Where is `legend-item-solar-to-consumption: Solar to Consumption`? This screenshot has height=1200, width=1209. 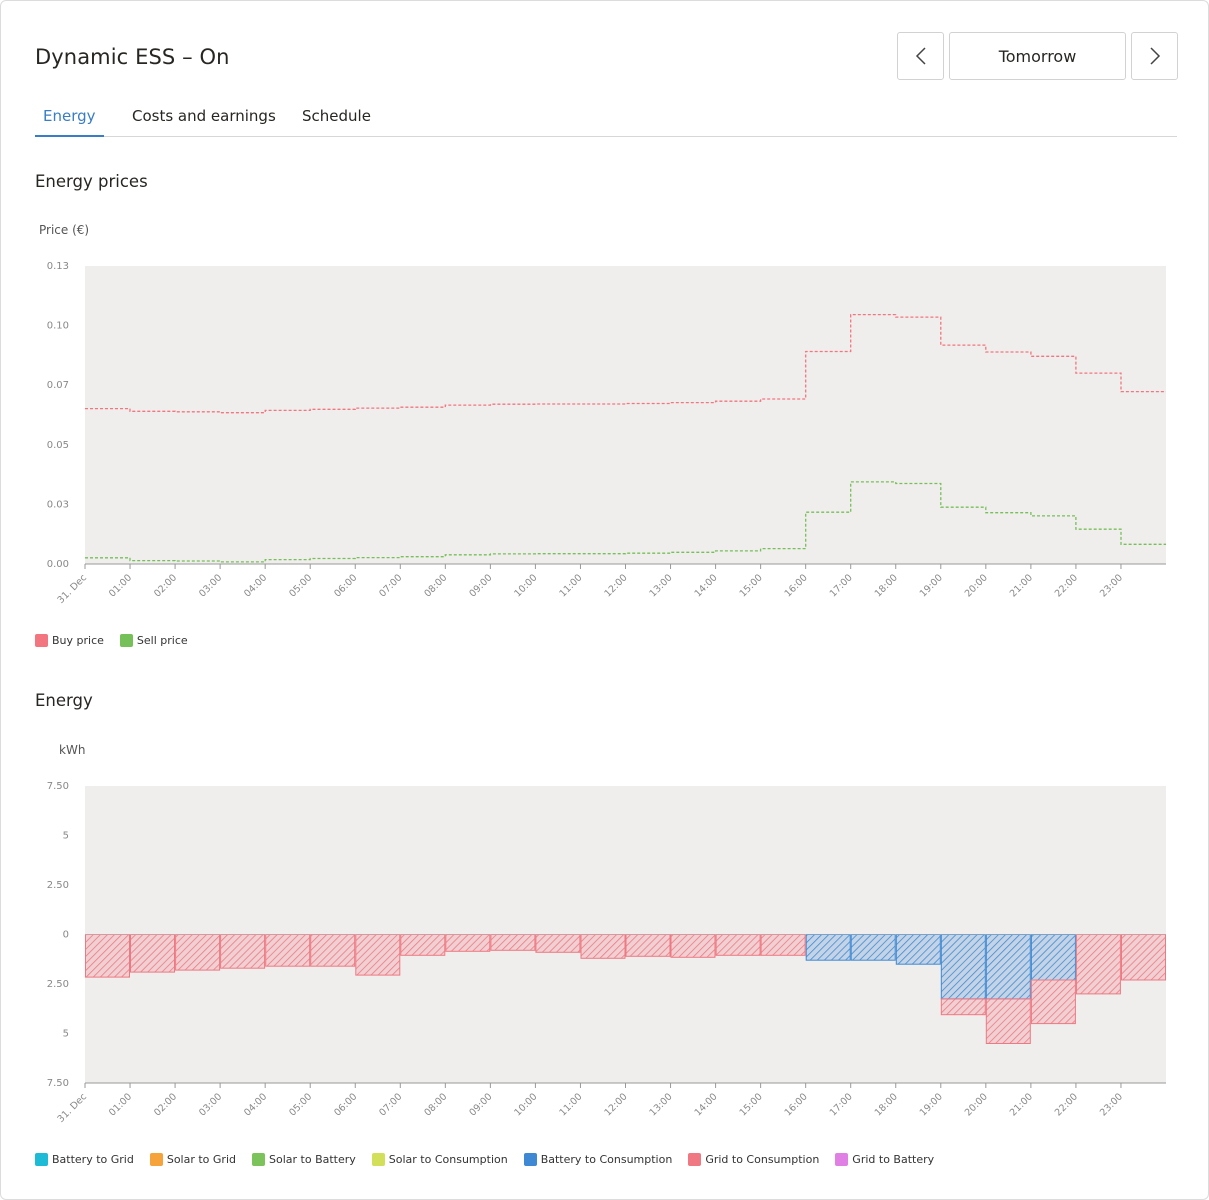 legend-item-solar-to-consumption: Solar to Consumption is located at coordinates (439, 1159).